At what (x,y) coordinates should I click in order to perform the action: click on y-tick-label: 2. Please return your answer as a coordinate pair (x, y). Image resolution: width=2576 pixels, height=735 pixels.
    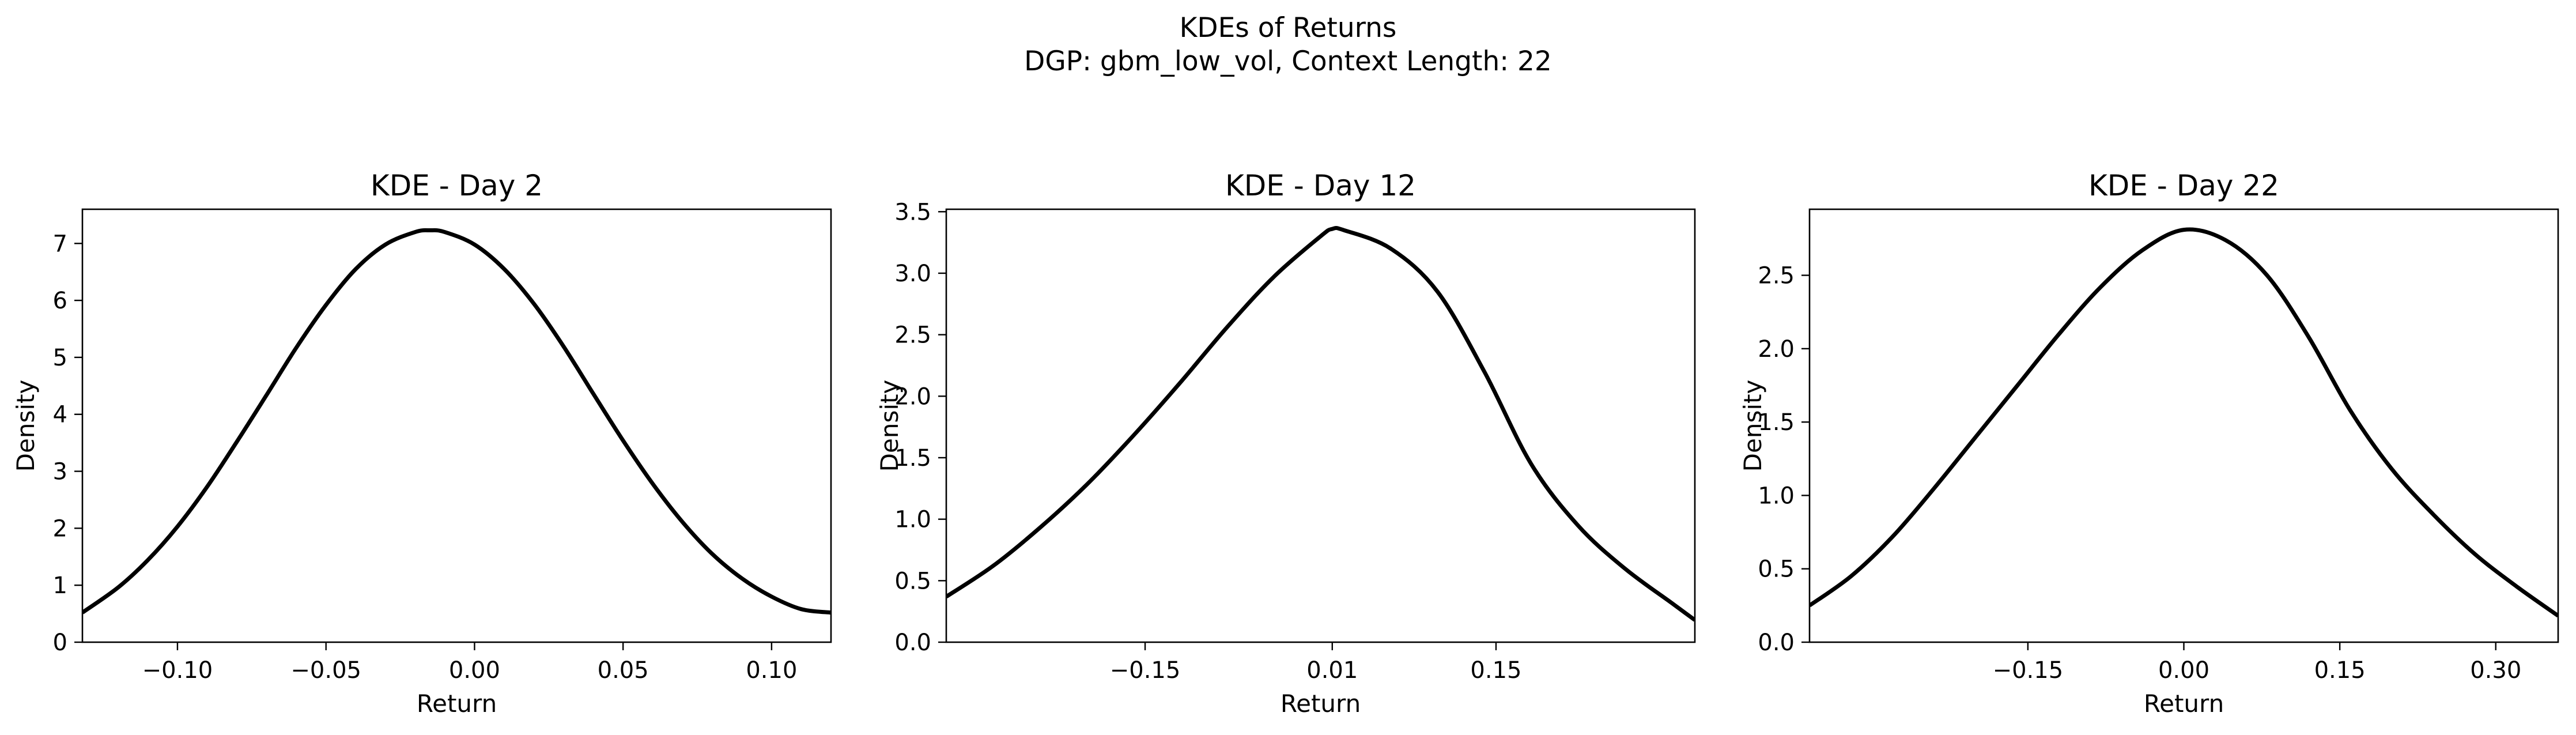
    Looking at the image, I should click on (60, 528).